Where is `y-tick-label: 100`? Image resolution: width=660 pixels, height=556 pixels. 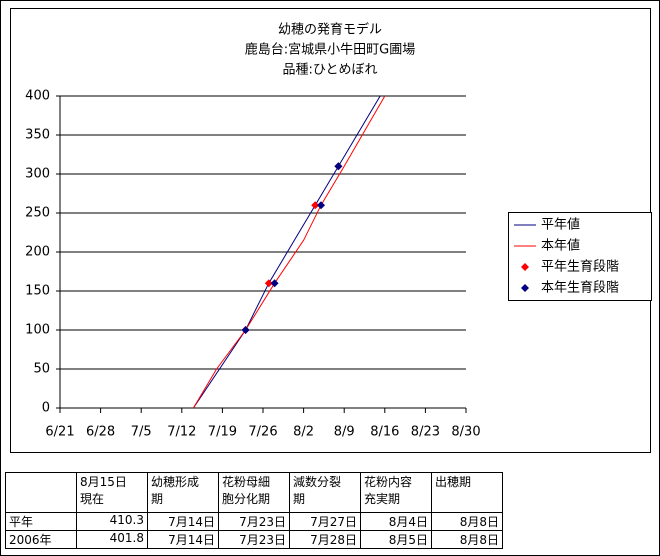 y-tick-label: 100 is located at coordinates (37, 330).